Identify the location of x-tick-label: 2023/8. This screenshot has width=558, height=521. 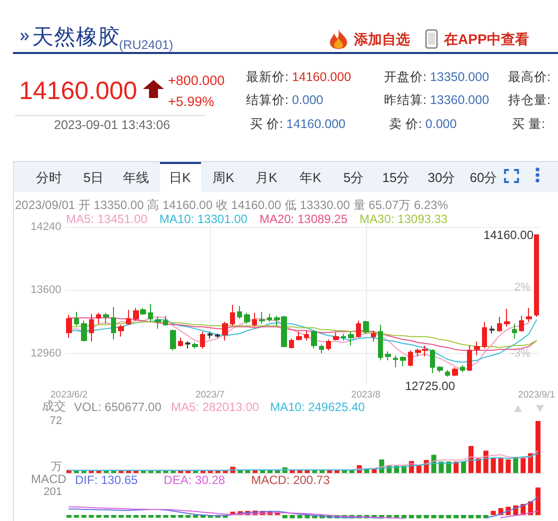
(365, 395).